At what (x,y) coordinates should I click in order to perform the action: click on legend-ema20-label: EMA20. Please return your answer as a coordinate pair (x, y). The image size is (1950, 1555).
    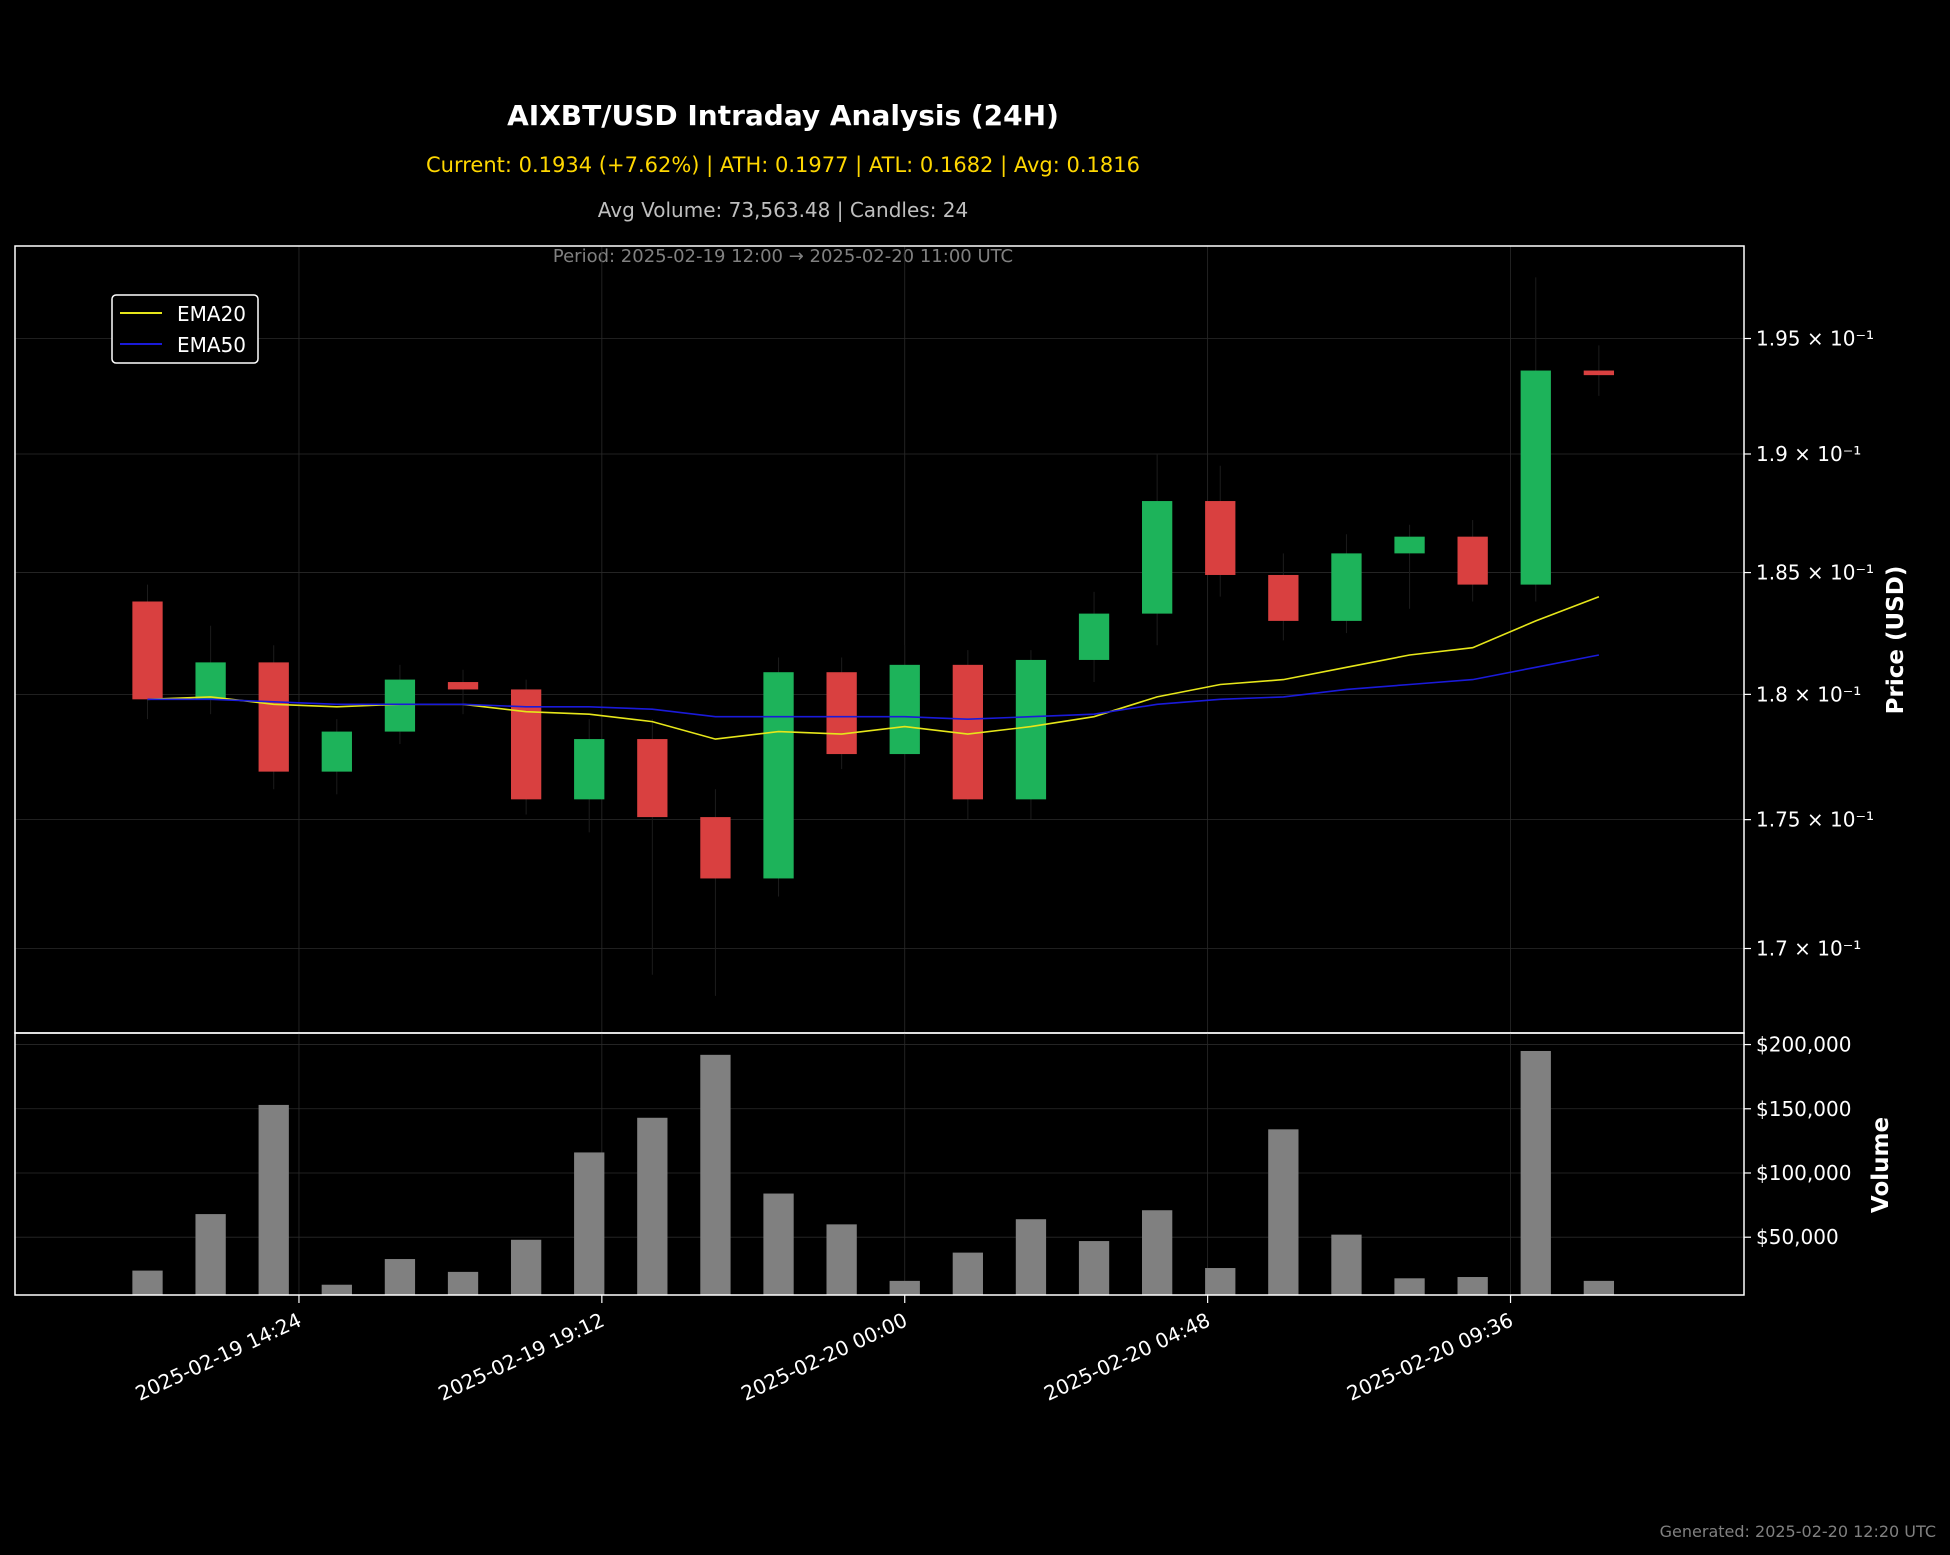
    Looking at the image, I should click on (211, 314).